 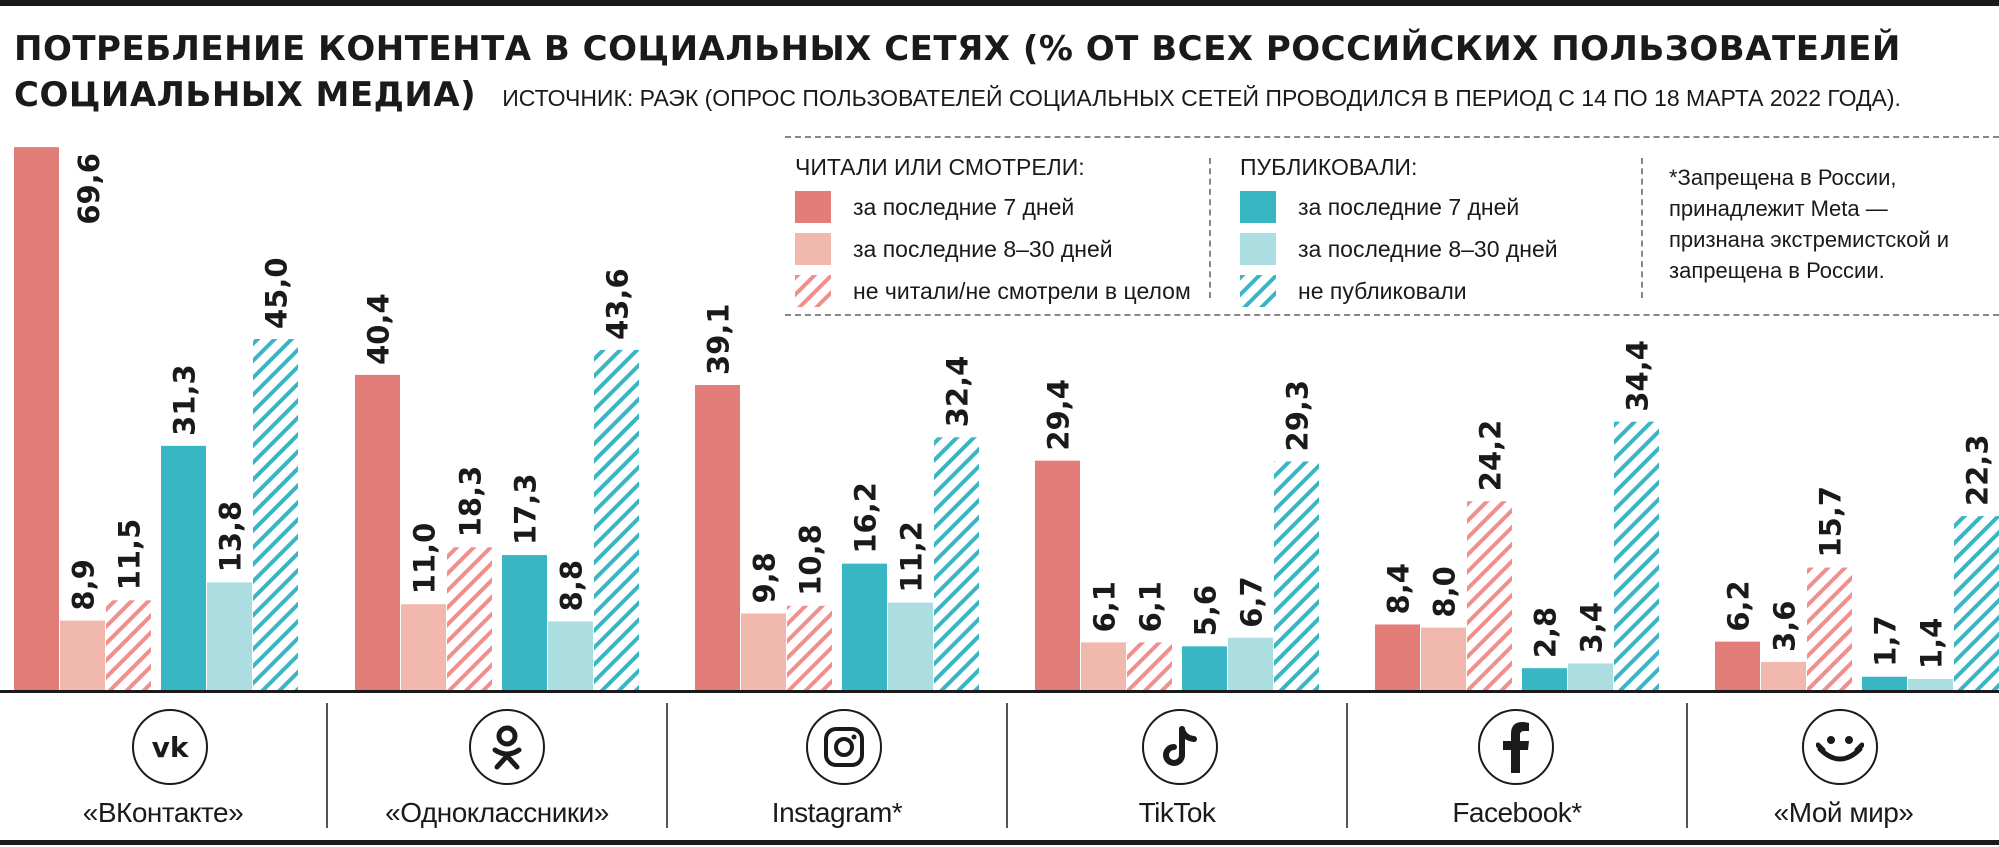 What do you see at coordinates (1785, 626) in the screenshot?
I see `data-label-read-30-5: 3,6` at bounding box center [1785, 626].